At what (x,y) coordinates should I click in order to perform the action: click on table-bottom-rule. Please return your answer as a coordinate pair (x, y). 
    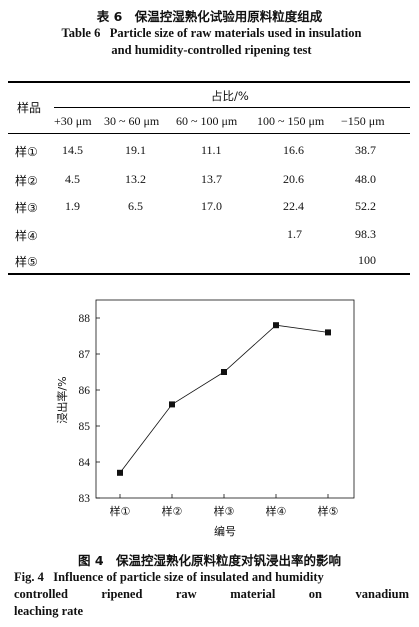
    Looking at the image, I should click on (209, 274).